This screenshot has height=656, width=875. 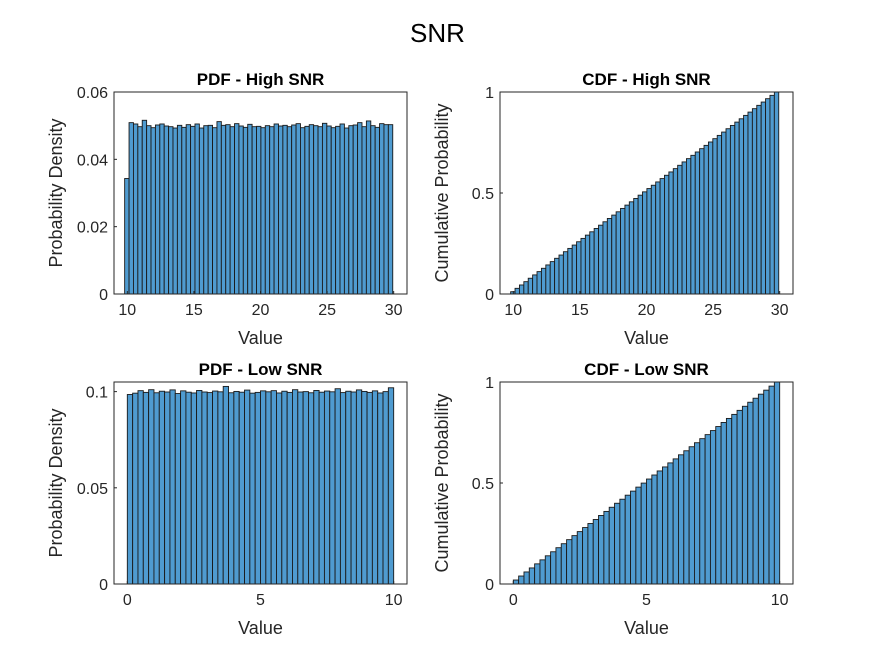 What do you see at coordinates (437, 33) in the screenshot?
I see `figure-title: SNR` at bounding box center [437, 33].